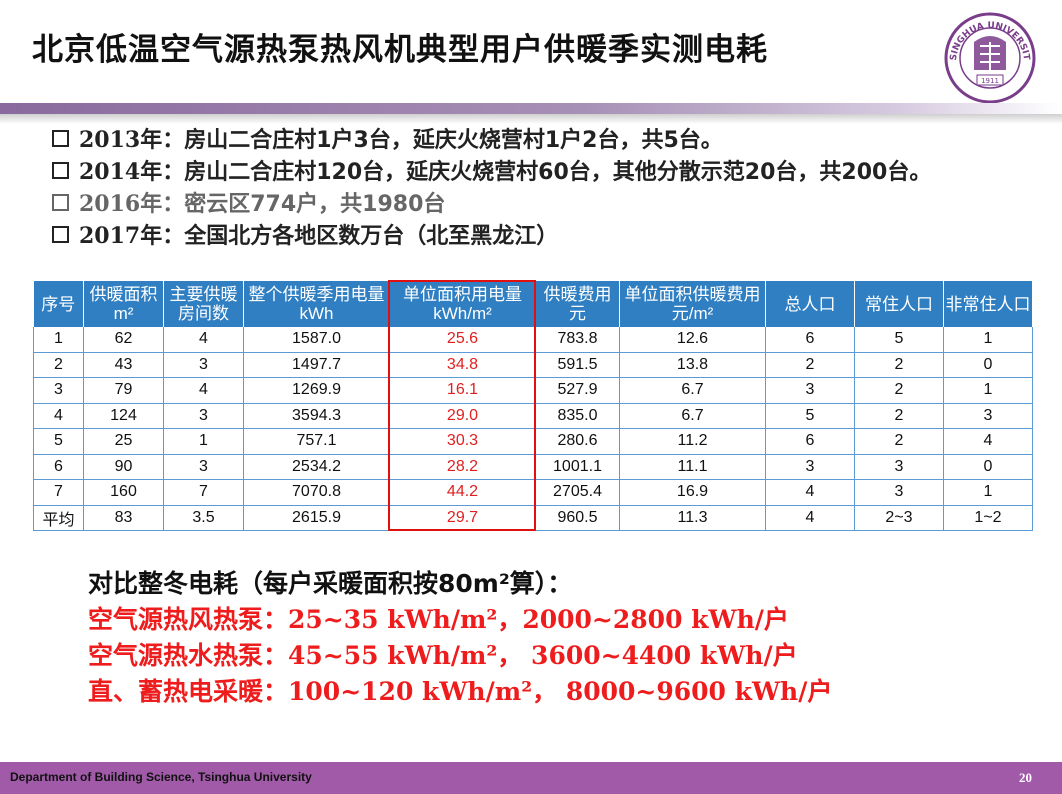  I want to click on table-cell: 1001.1, so click(577, 467).